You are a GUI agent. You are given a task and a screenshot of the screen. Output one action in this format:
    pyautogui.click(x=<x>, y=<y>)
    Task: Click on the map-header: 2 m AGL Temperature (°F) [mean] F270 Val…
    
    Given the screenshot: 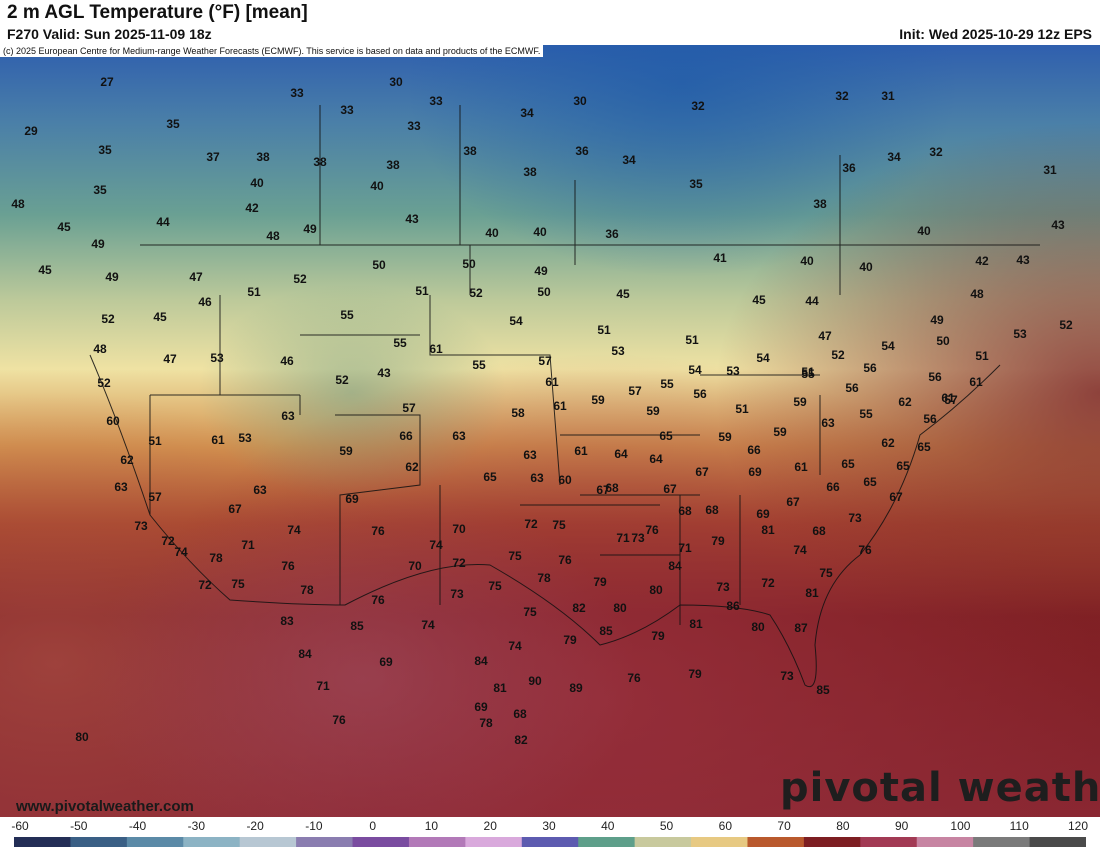 What is the action you would take?
    pyautogui.click(x=550, y=22)
    